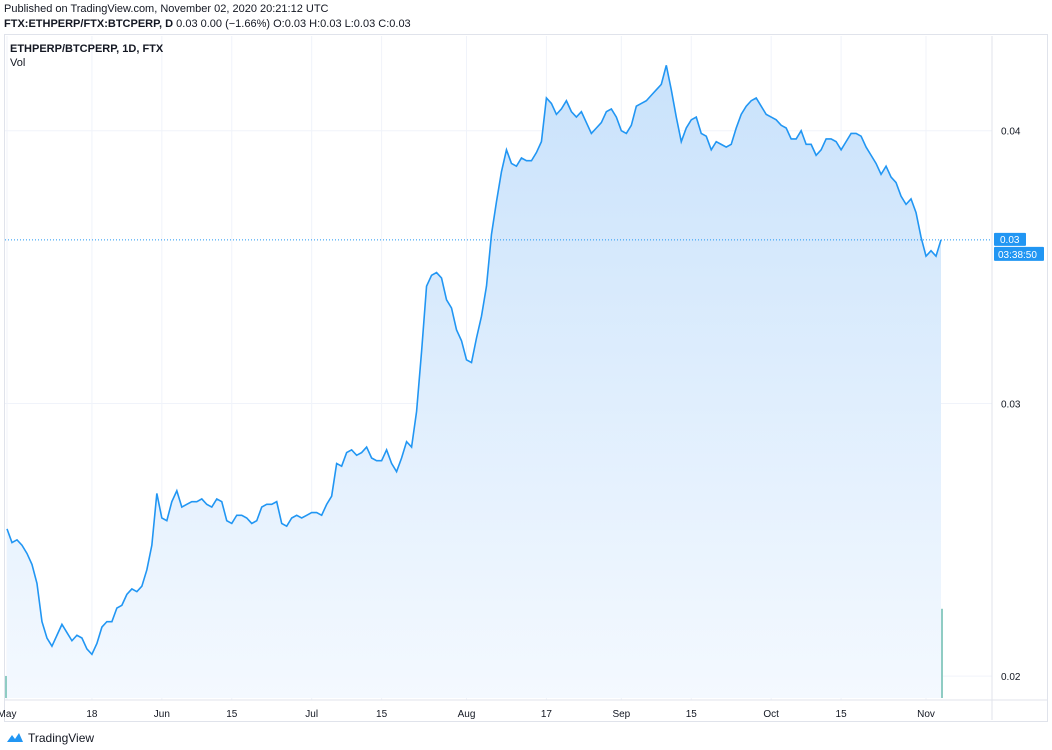  I want to click on x-tick-label: Jun, so click(162, 714).